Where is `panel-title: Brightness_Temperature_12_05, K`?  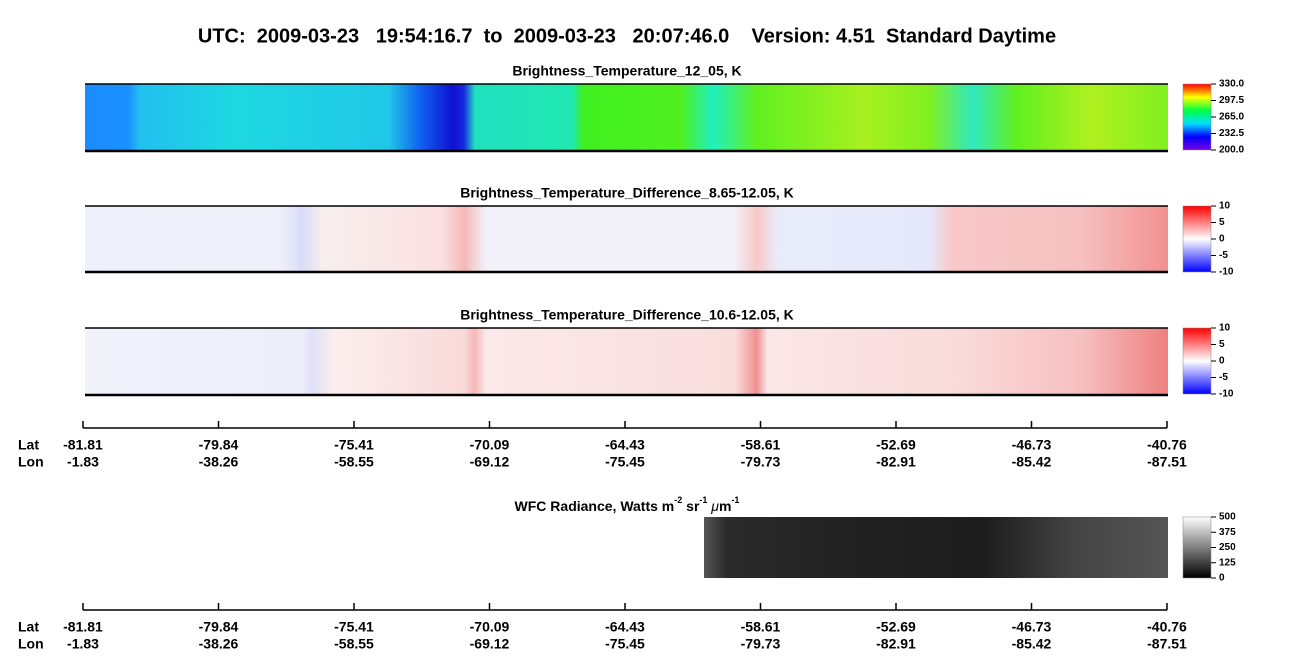 panel-title: Brightness_Temperature_12_05, K is located at coordinates (626, 71).